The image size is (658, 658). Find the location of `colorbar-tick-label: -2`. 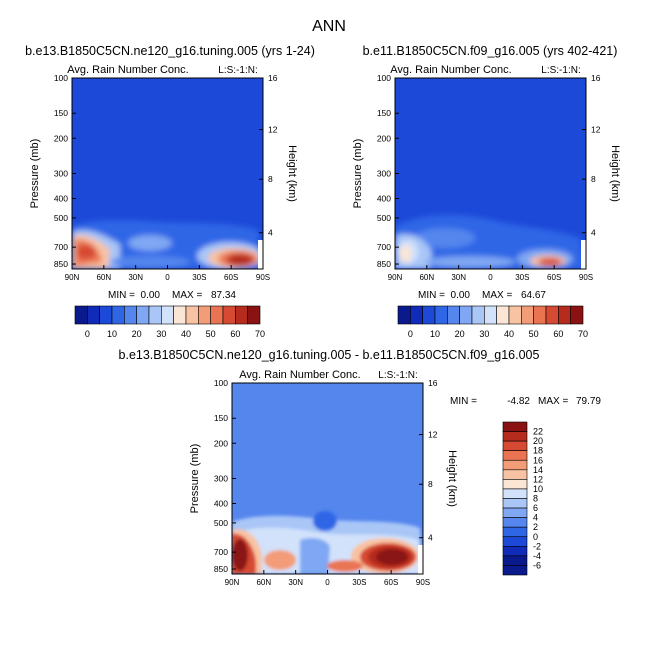

colorbar-tick-label: -2 is located at coordinates (537, 546).